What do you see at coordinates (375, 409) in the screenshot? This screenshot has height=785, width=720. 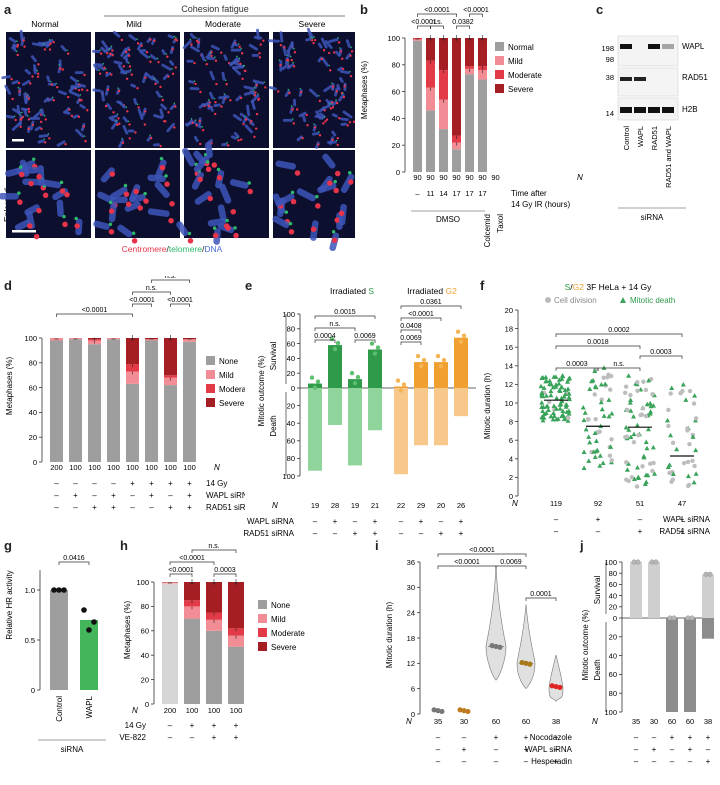 I see `e-bar-death` at bounding box center [375, 409].